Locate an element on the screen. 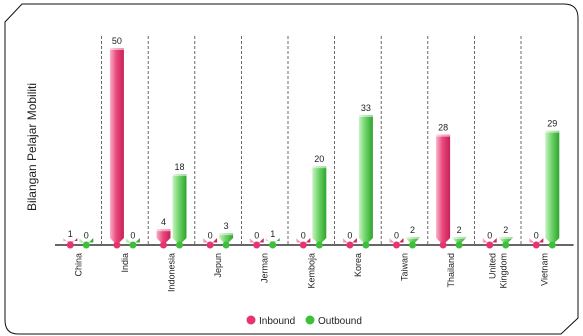  category-label-india: India is located at coordinates (125, 263).